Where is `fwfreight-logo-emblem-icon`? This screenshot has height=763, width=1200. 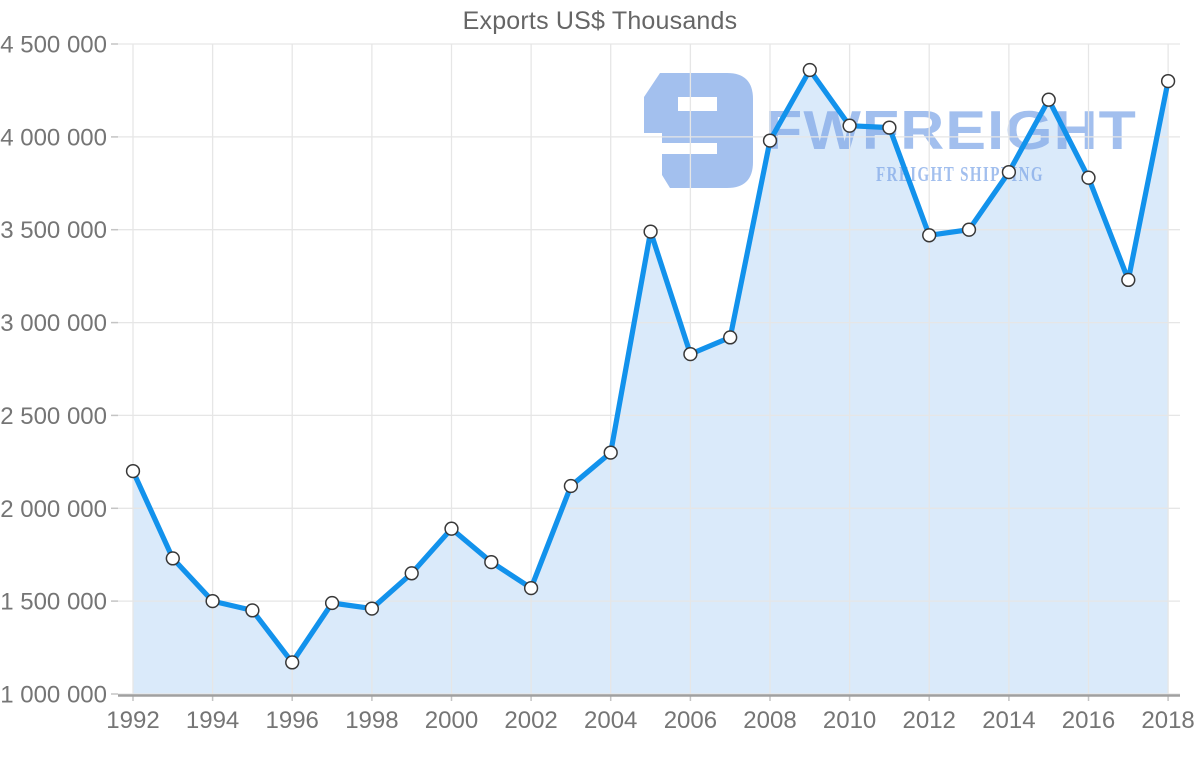 fwfreight-logo-emblem-icon is located at coordinates (698, 130).